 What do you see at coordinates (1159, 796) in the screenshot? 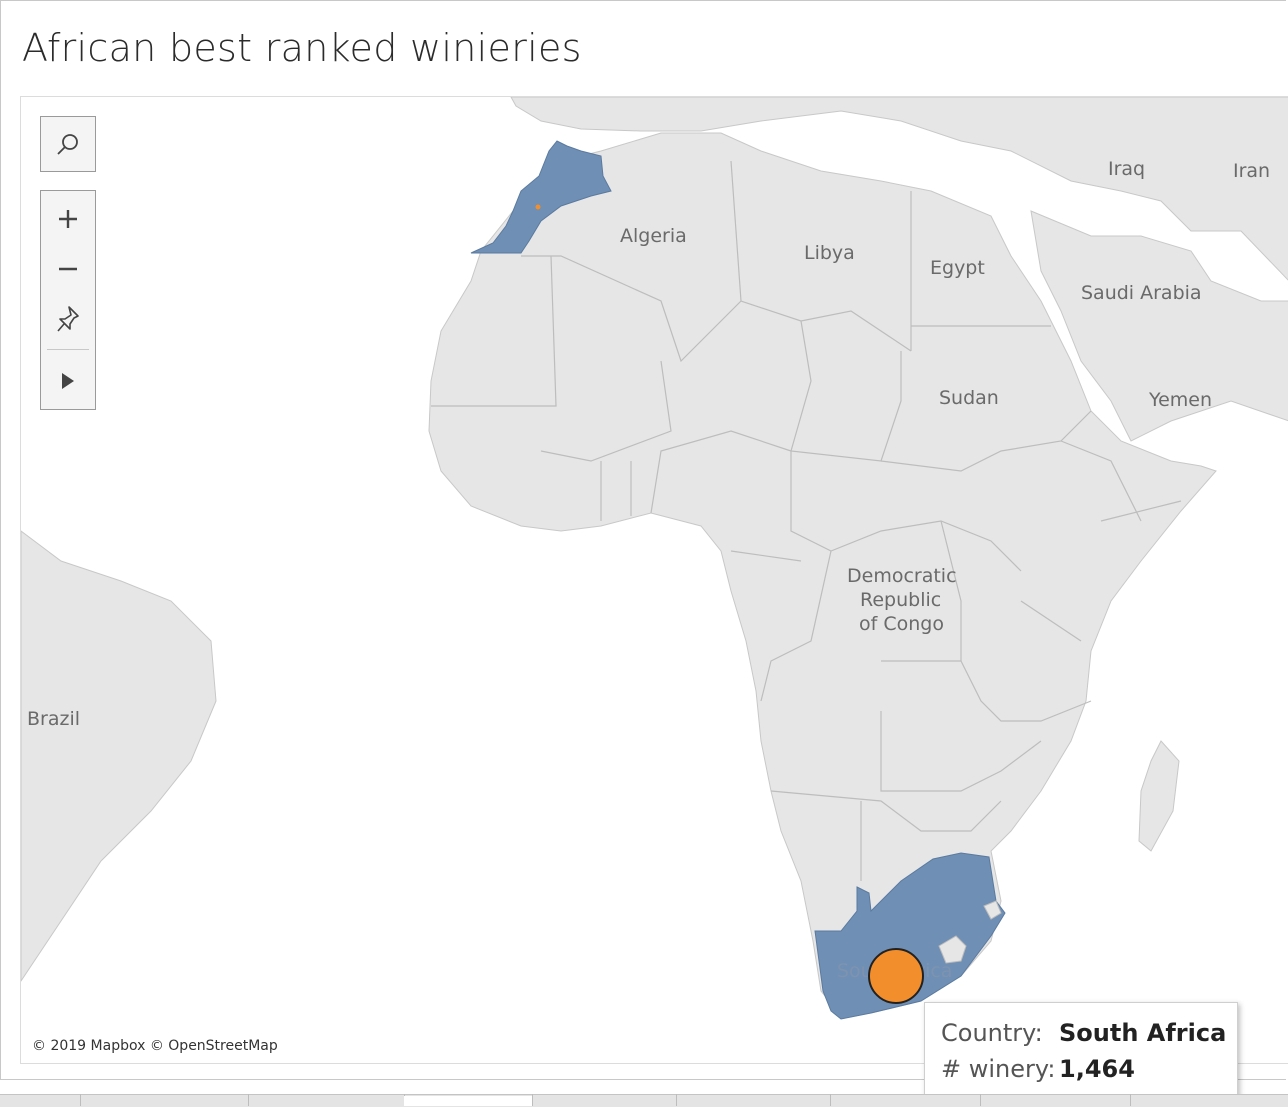
I see `land-madagascar` at bounding box center [1159, 796].